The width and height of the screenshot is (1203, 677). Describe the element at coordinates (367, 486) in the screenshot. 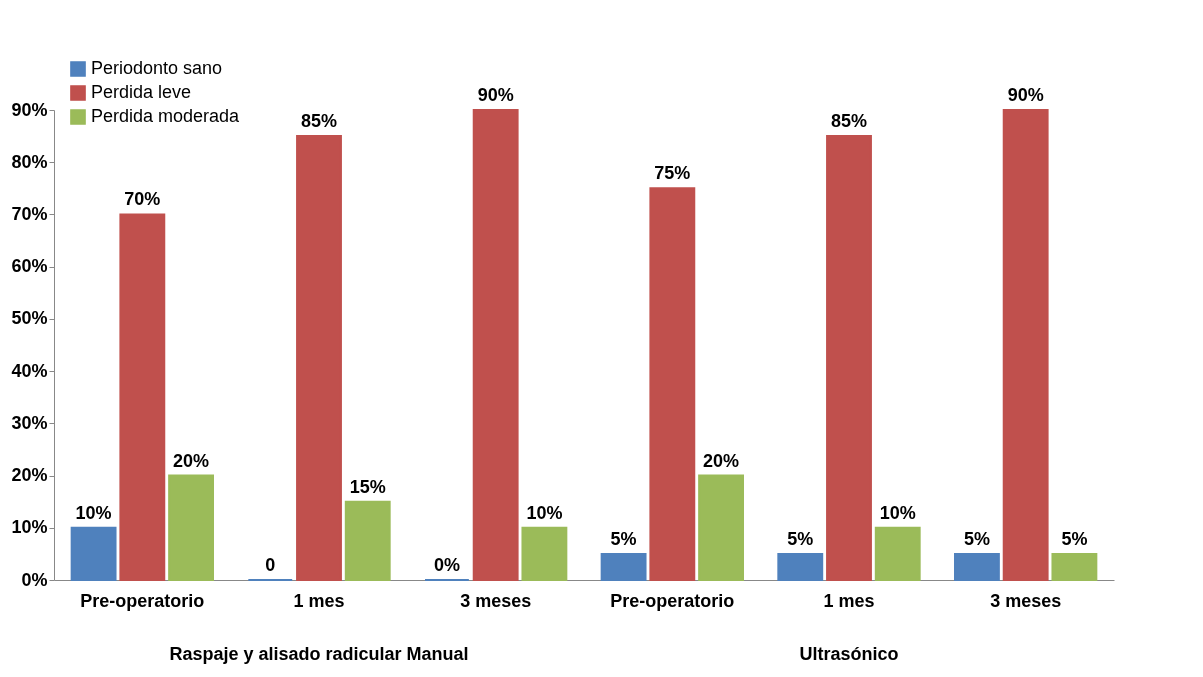

I see `data-label: 15%` at that location.